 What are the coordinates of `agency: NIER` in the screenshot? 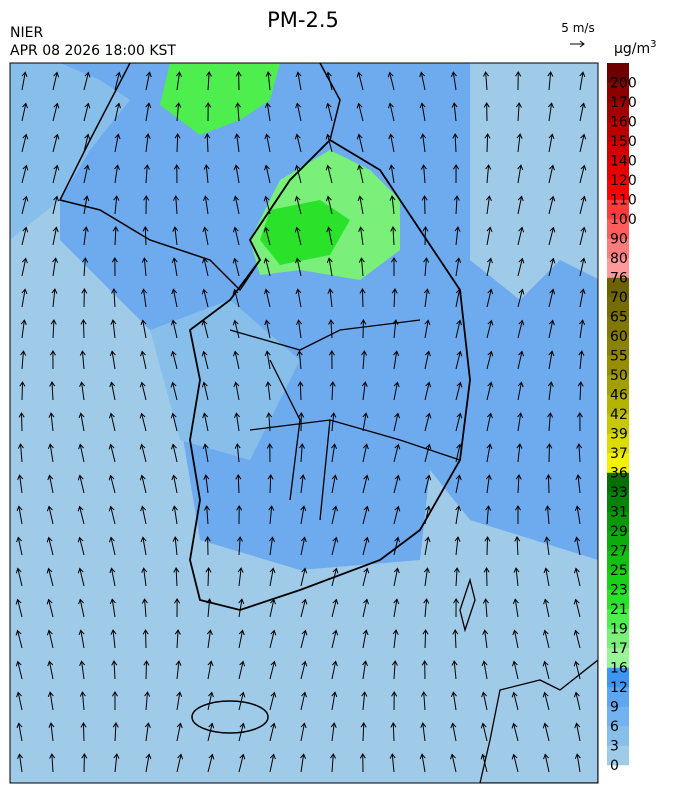 It's located at (26, 33).